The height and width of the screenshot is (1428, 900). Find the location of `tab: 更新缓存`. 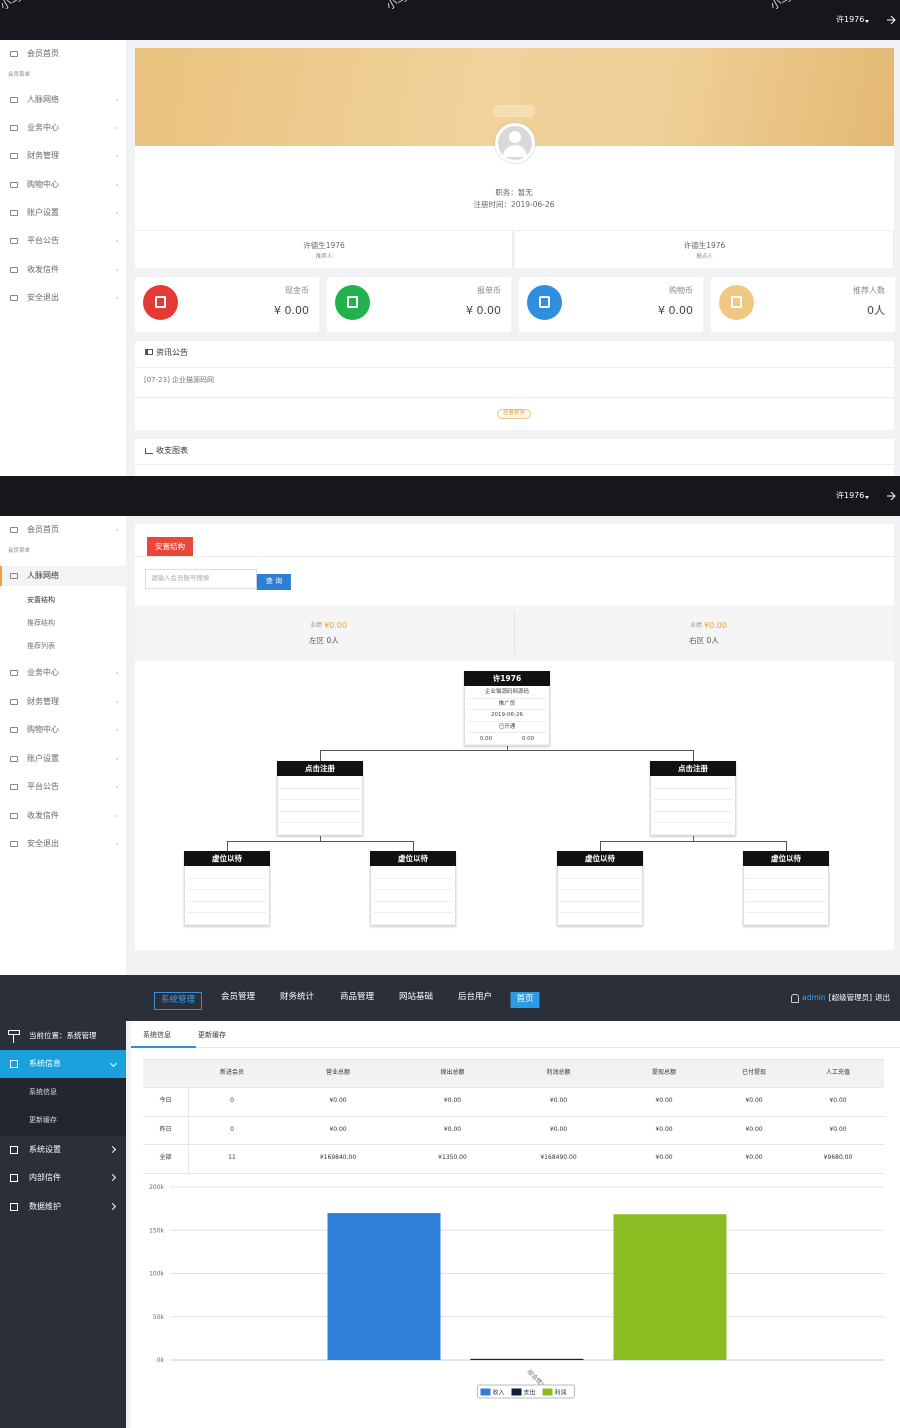

tab: 更新缓存 is located at coordinates (212, 1035).